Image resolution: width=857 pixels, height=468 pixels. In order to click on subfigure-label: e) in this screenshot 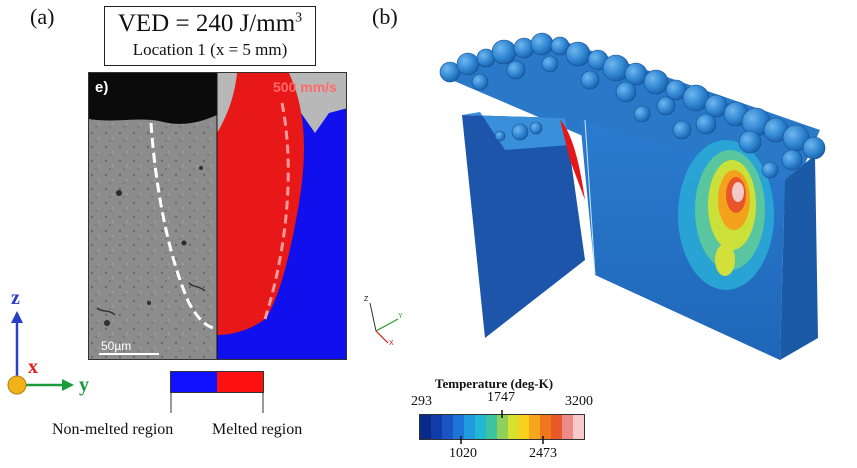, I will do `click(102, 87)`.